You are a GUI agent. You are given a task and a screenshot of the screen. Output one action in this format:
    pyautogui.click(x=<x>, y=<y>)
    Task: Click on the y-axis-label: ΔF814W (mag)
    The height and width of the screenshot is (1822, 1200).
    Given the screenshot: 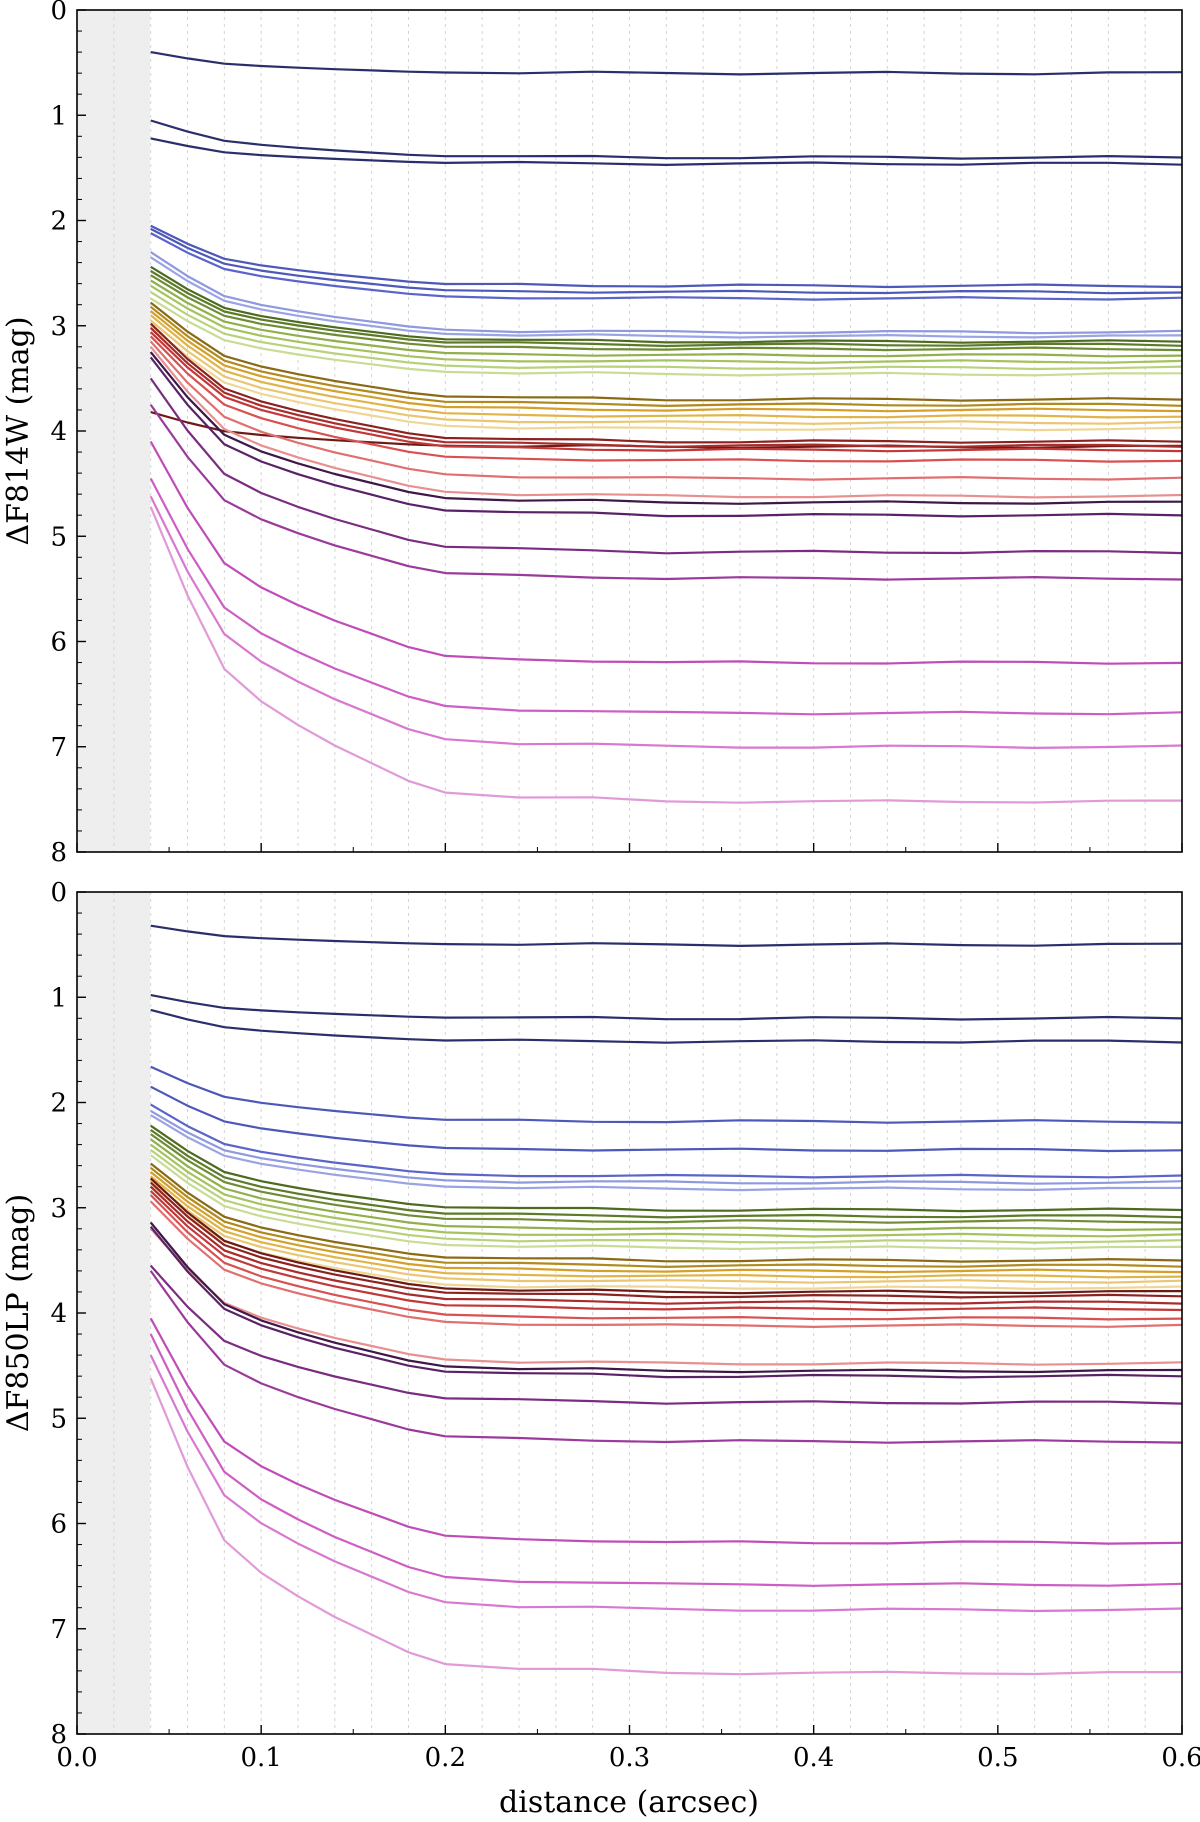 What is the action you would take?
    pyautogui.click(x=18, y=430)
    